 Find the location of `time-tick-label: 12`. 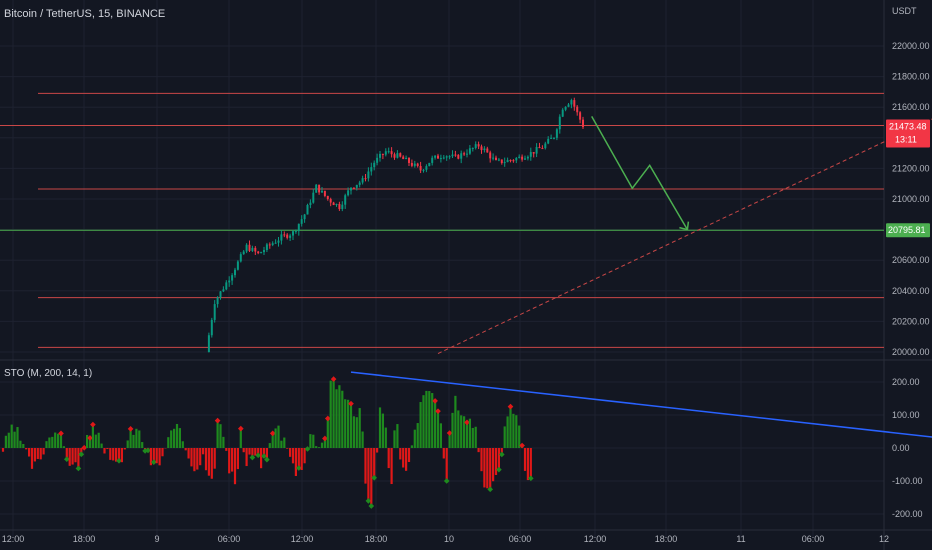

time-tick-label: 12 is located at coordinates (884, 539).